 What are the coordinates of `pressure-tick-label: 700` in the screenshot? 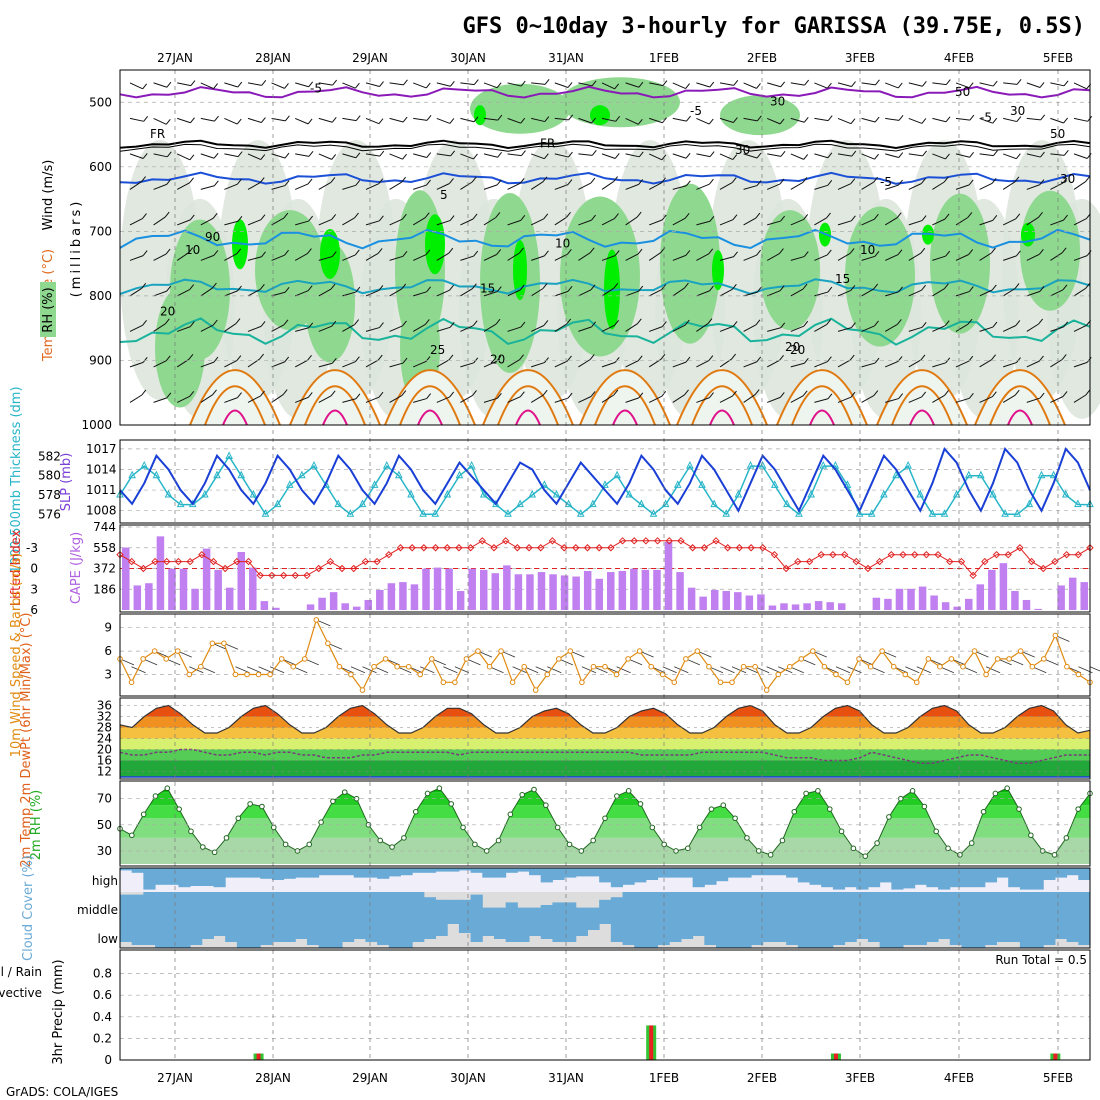 It's located at (100, 231).